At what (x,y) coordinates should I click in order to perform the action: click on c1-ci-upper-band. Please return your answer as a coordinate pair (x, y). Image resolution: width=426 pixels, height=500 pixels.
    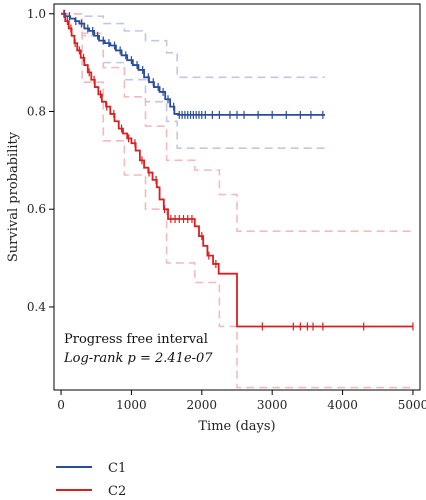
    Looking at the image, I should click on (193, 45).